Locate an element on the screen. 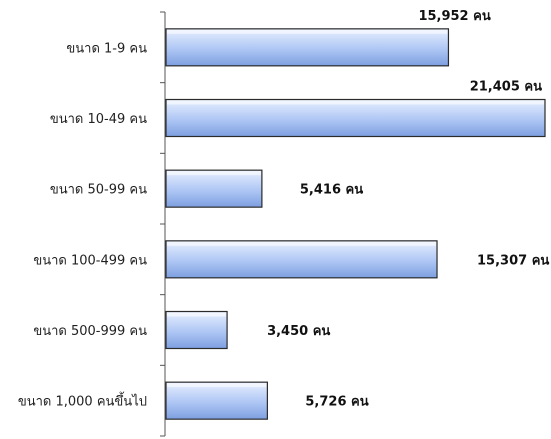 The height and width of the screenshot is (439, 551). data-label: 21,405 คน is located at coordinates (506, 87).